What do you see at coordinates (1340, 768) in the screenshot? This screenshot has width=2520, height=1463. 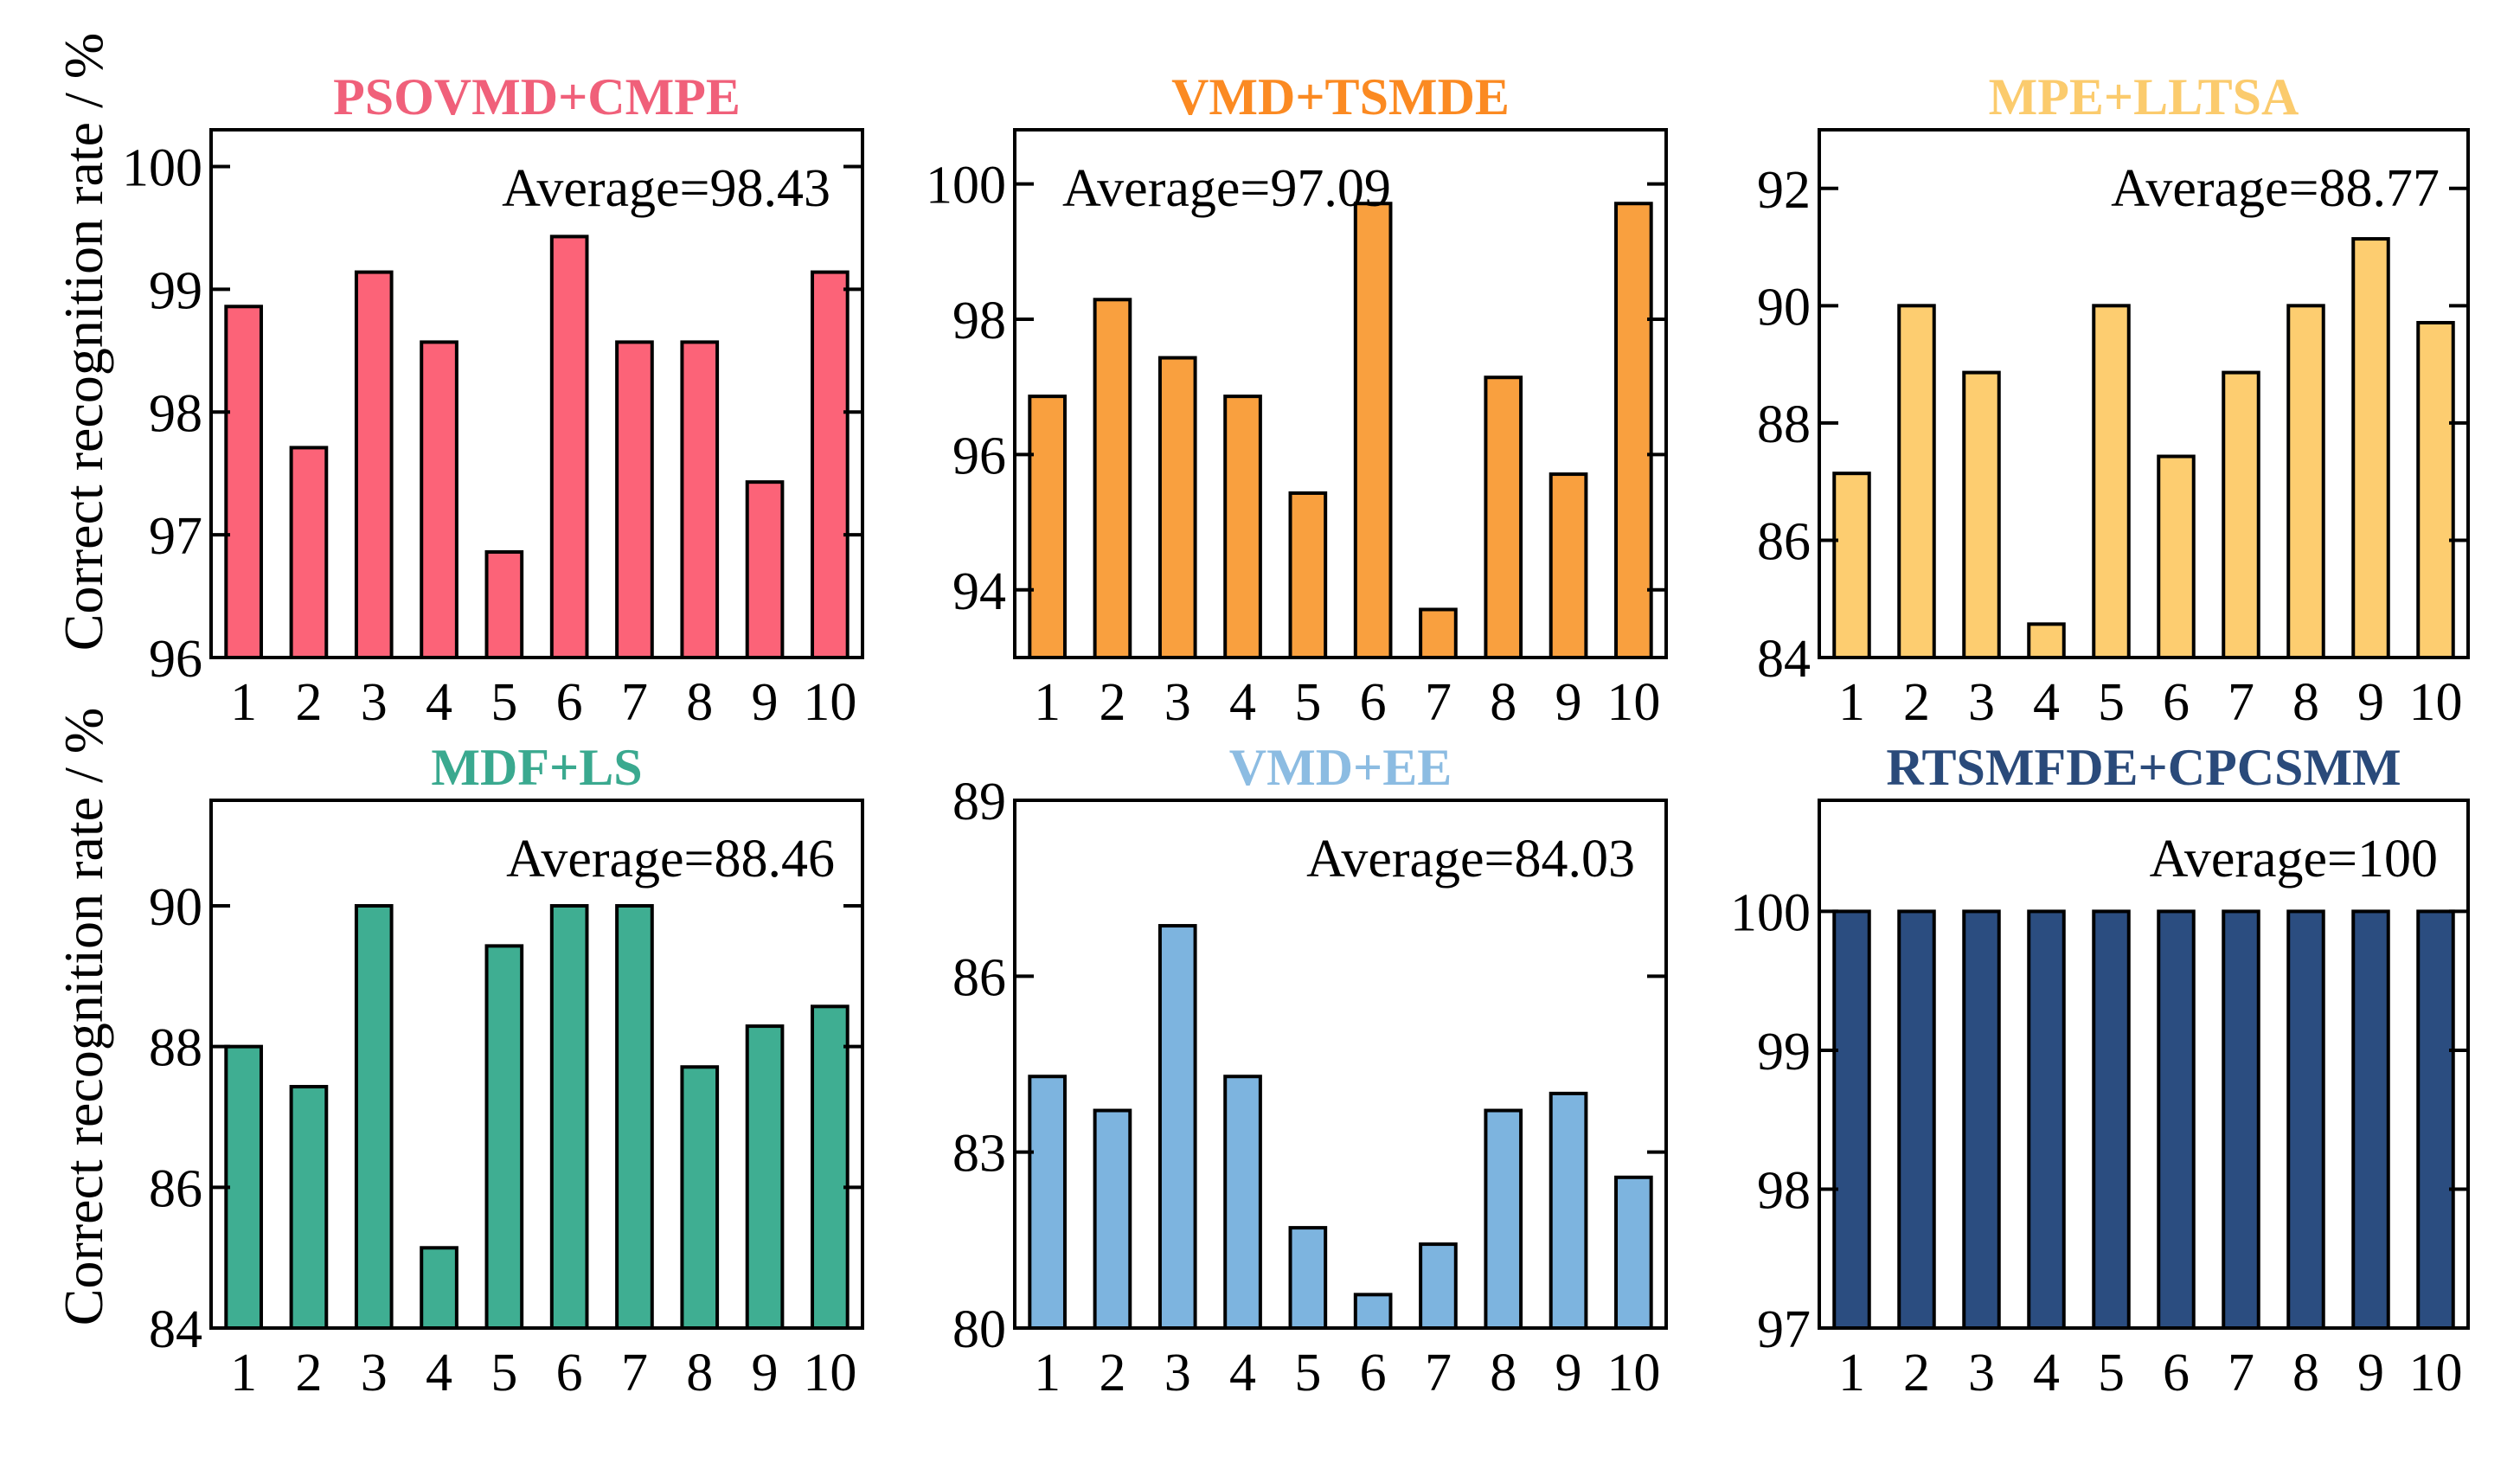 I see `chart-title: VMD+EE` at bounding box center [1340, 768].